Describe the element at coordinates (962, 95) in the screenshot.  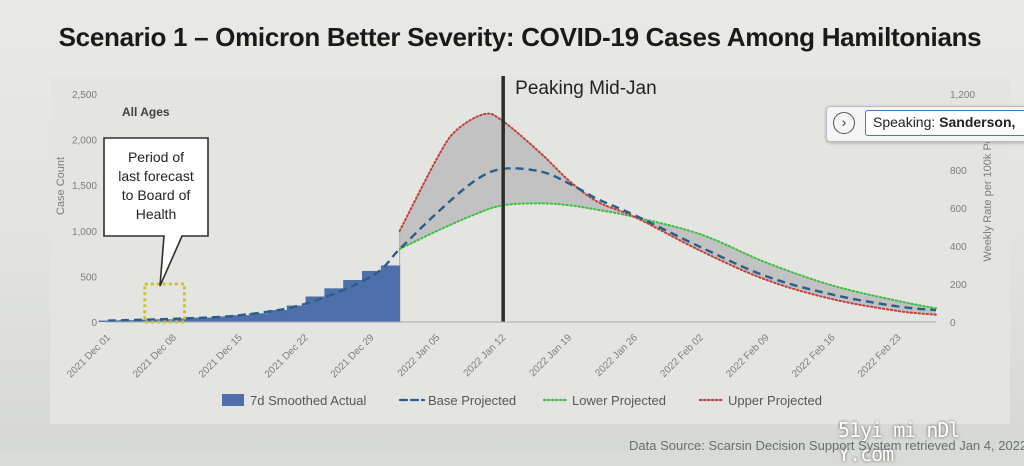
I see `y2-tick-label: 1,200` at that location.